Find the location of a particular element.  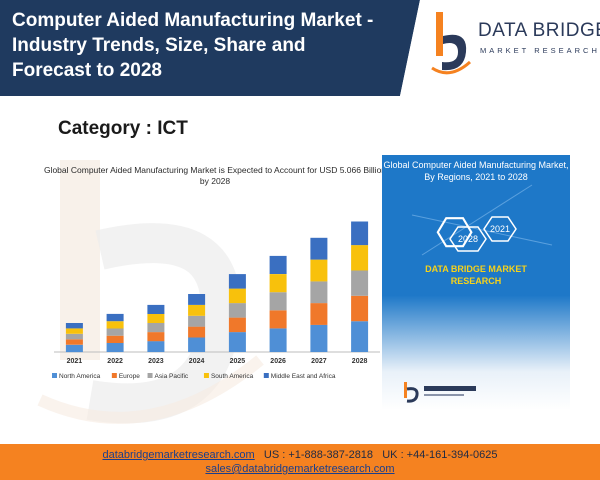

x-tick-label: 2027 is located at coordinates (319, 361).